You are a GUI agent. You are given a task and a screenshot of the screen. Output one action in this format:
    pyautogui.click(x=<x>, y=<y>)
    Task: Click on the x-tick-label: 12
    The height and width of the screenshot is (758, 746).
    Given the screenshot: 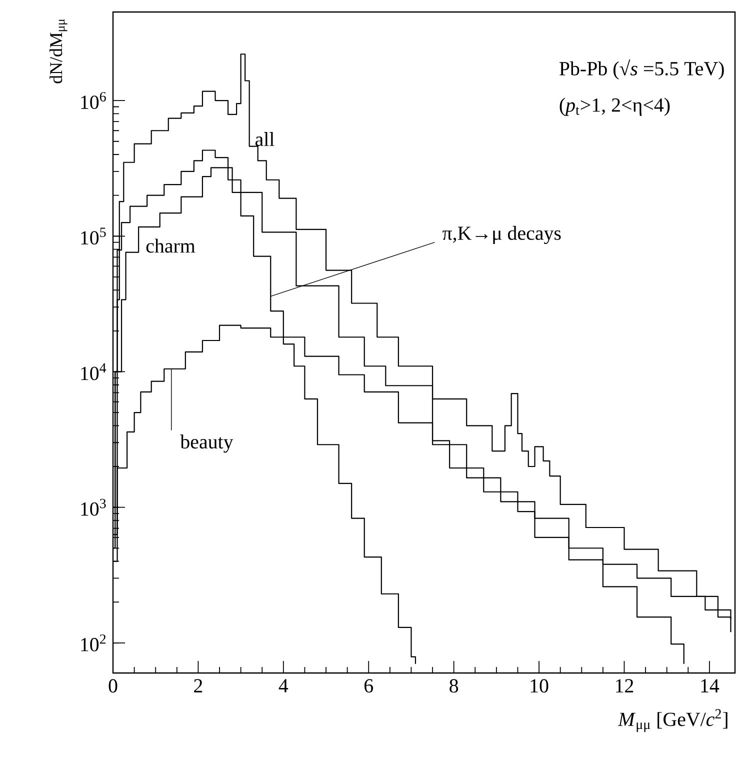 What is the action you would take?
    pyautogui.click(x=625, y=685)
    